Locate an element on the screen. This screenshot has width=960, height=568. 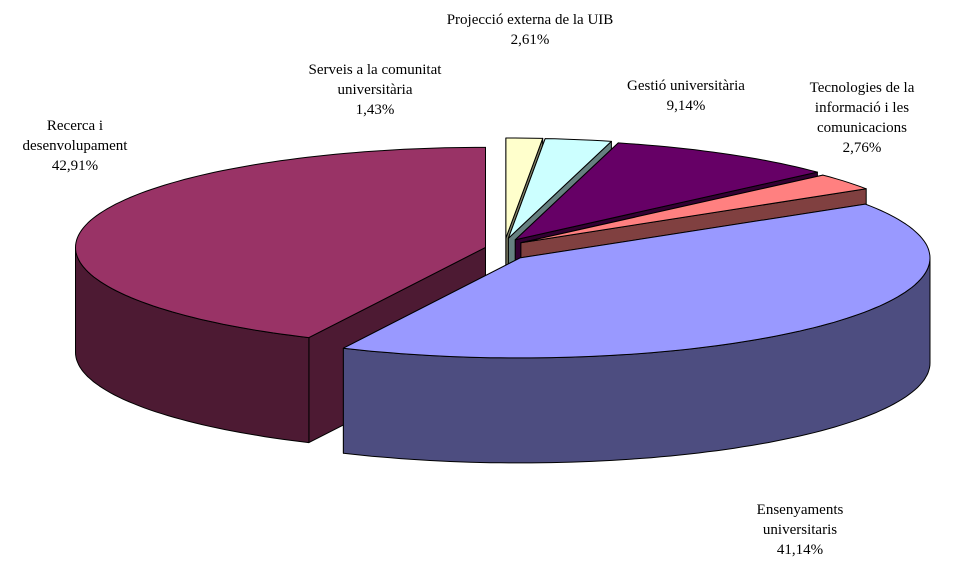
label-value: 42,91% is located at coordinates (75, 166).